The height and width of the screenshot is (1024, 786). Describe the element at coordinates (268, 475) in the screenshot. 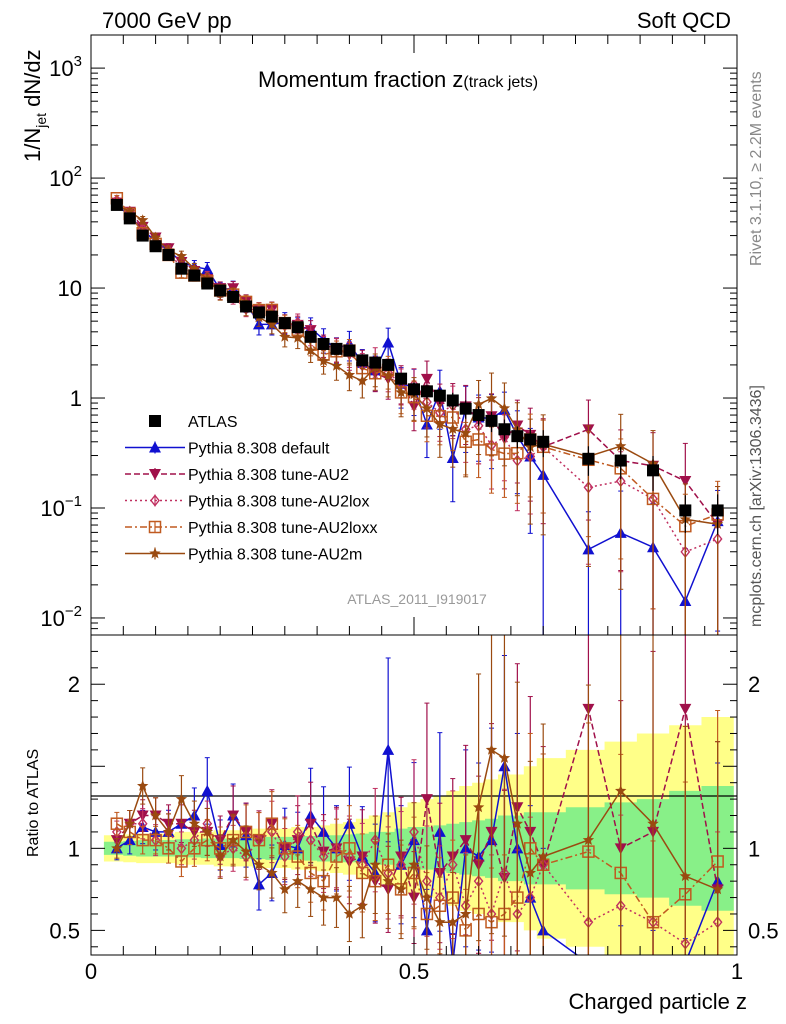

I see `legend-label: Pythia 8.308 tune-AU2` at that location.